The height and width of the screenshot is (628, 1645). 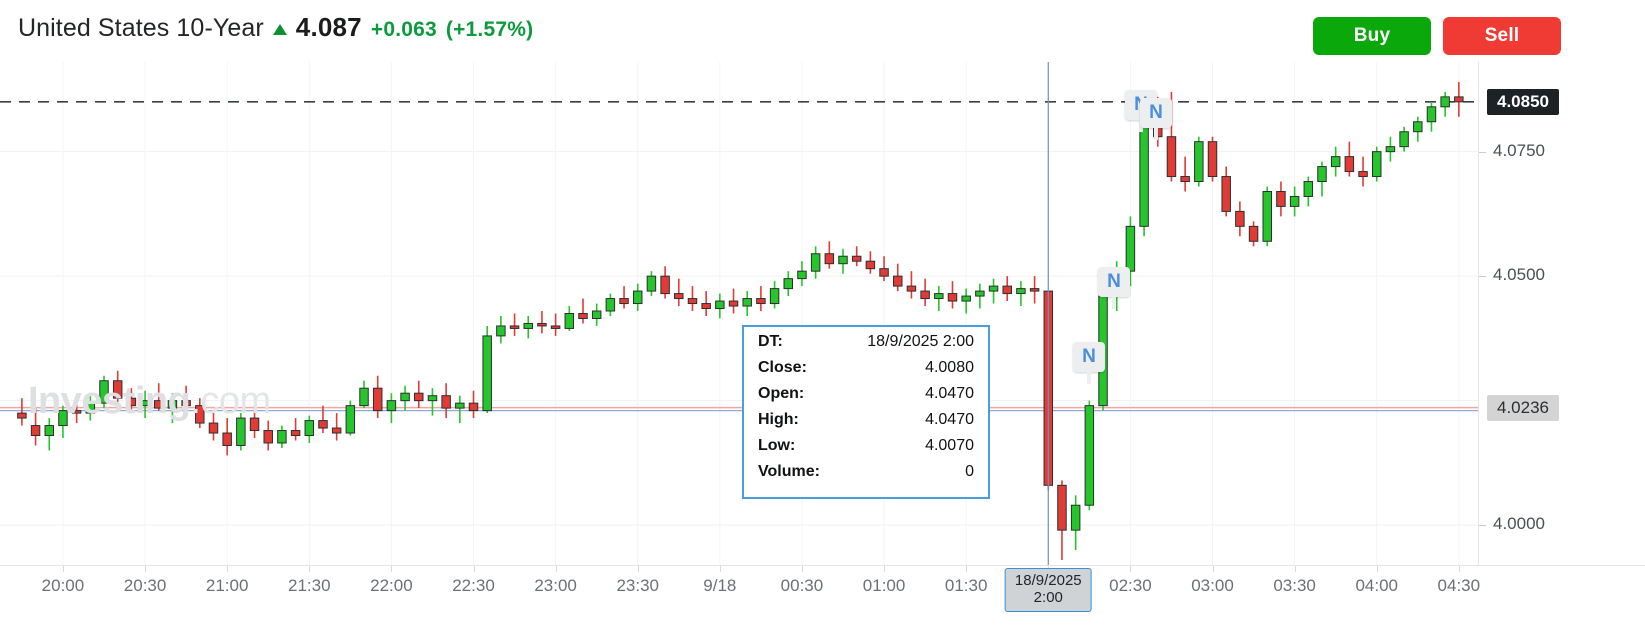 What do you see at coordinates (141, 28) in the screenshot?
I see `page-title: United States 10-Year` at bounding box center [141, 28].